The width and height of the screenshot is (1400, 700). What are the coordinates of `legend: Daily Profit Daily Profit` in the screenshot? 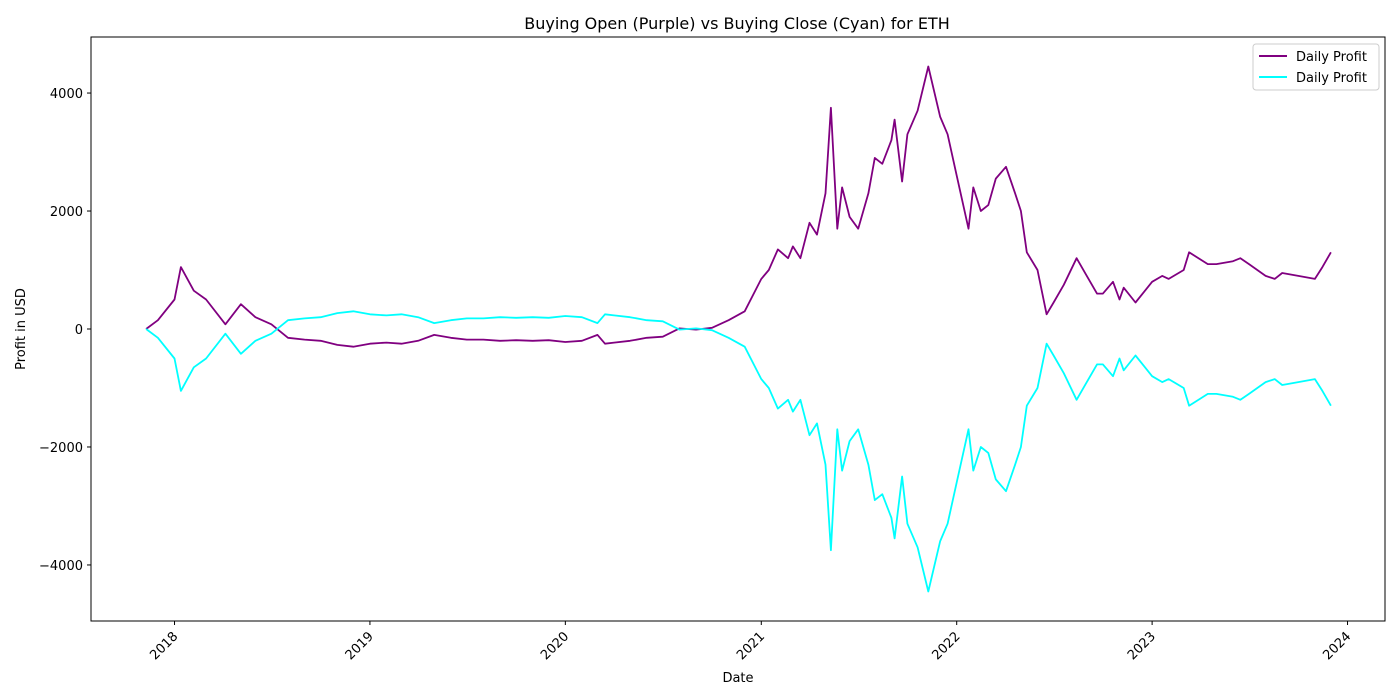 It's located at (1316, 67).